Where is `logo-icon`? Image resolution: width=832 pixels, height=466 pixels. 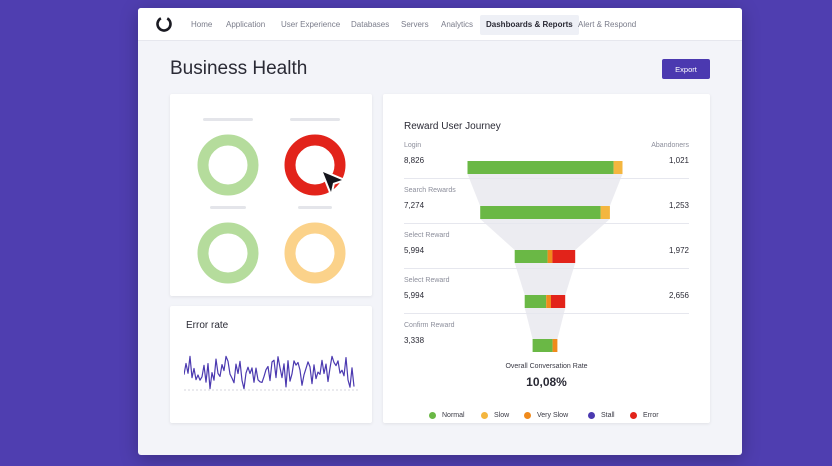 logo-icon is located at coordinates (164, 24).